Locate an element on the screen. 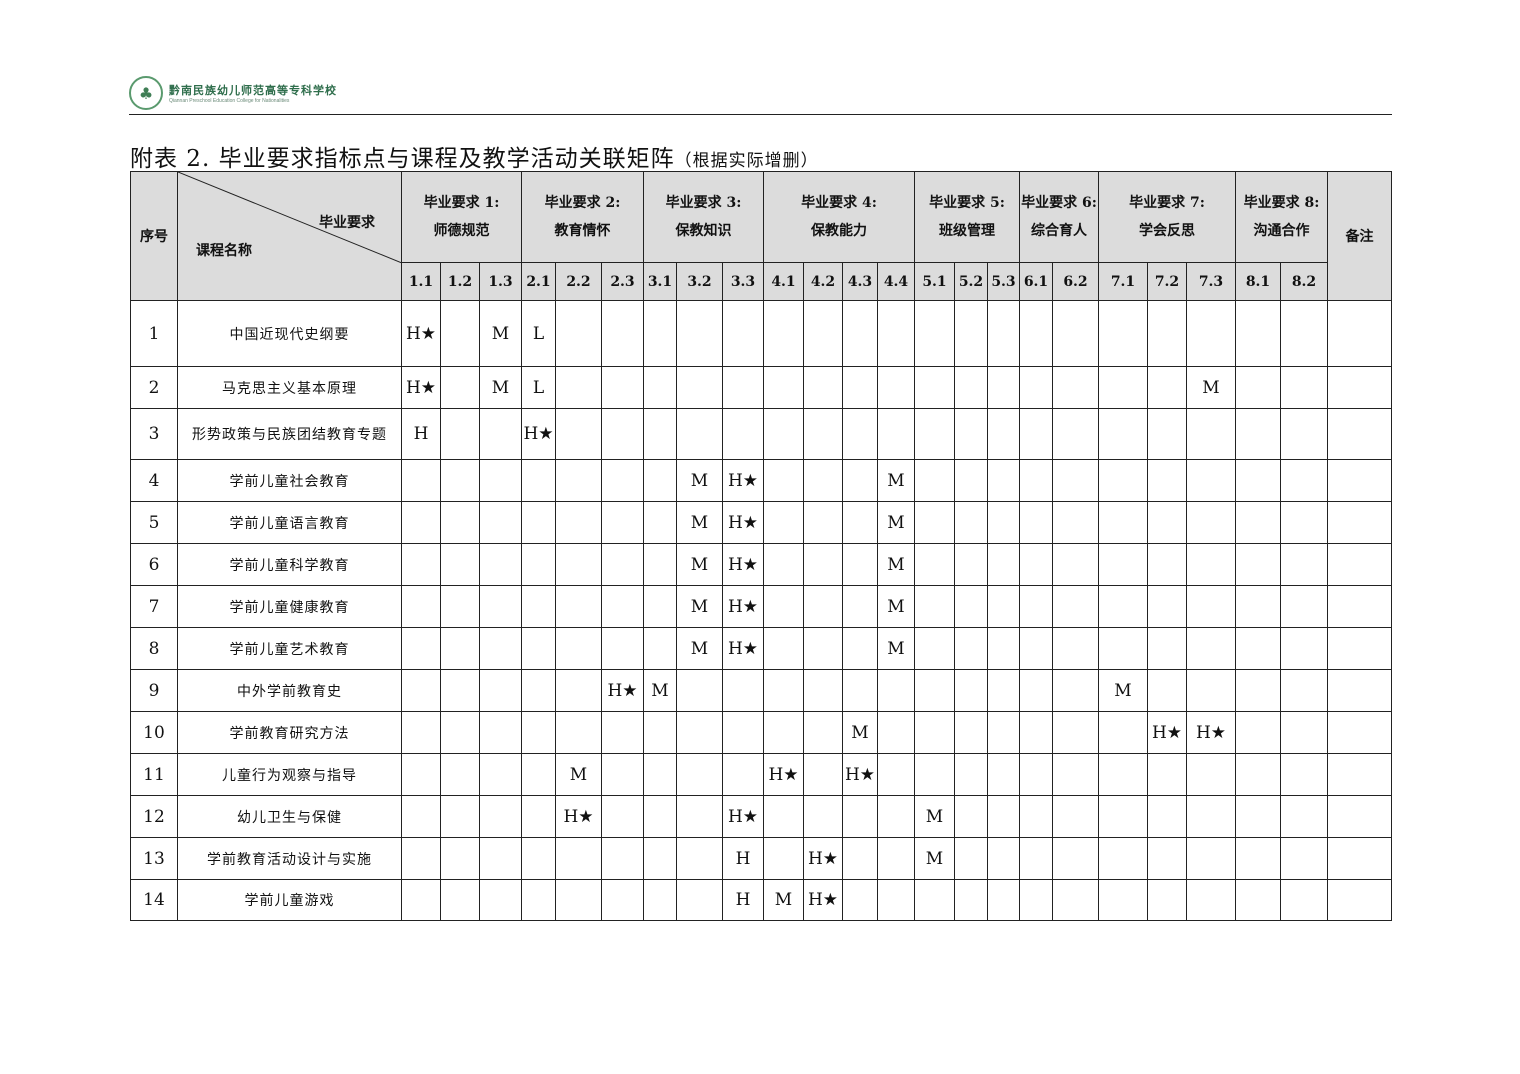 The width and height of the screenshot is (1520, 1074). group-name: 保教知识 is located at coordinates (703, 231).